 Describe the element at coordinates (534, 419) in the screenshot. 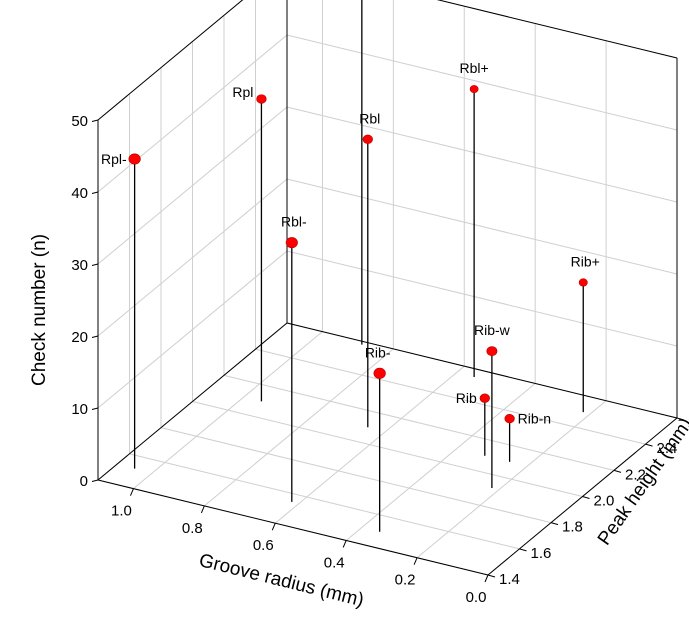

I see `point-label: Rib-n` at that location.